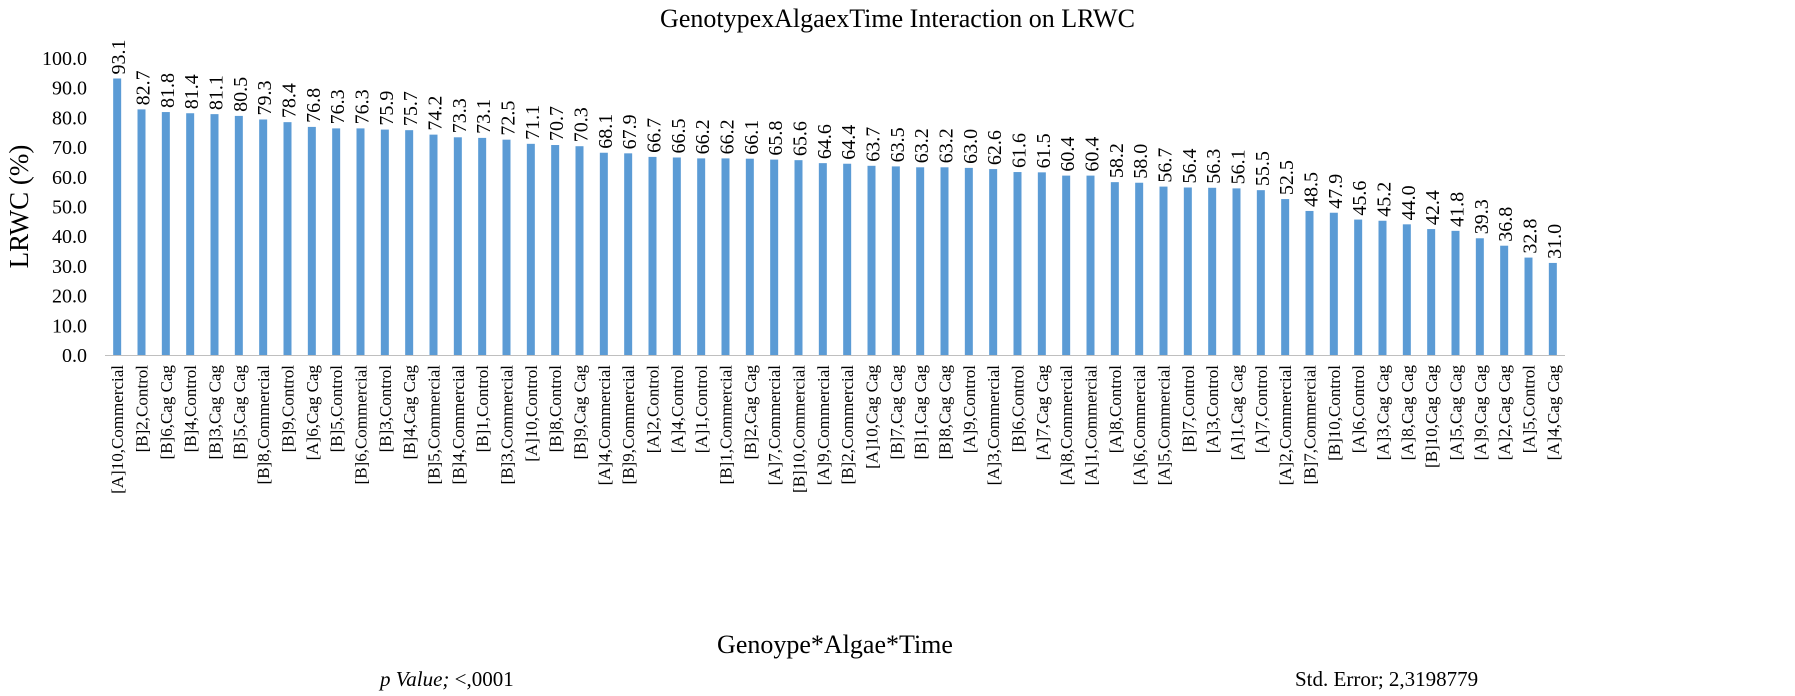 The image size is (1795, 696). What do you see at coordinates (969, 409) in the screenshot?
I see `x-tick-label: [A]9,Control` at bounding box center [969, 409].